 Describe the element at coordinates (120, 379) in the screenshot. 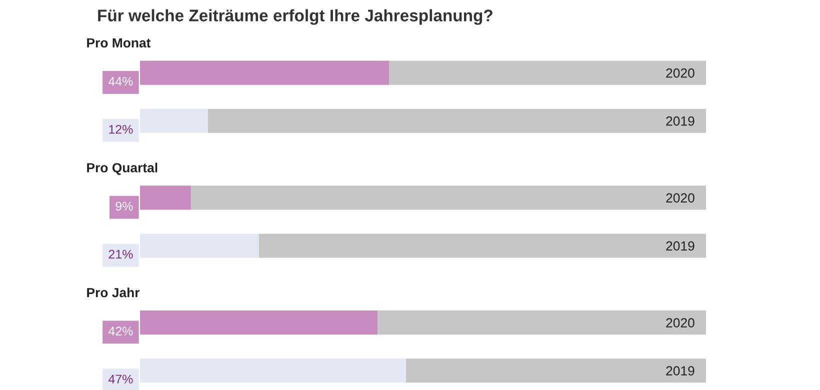

I see `data-label: 47%` at that location.